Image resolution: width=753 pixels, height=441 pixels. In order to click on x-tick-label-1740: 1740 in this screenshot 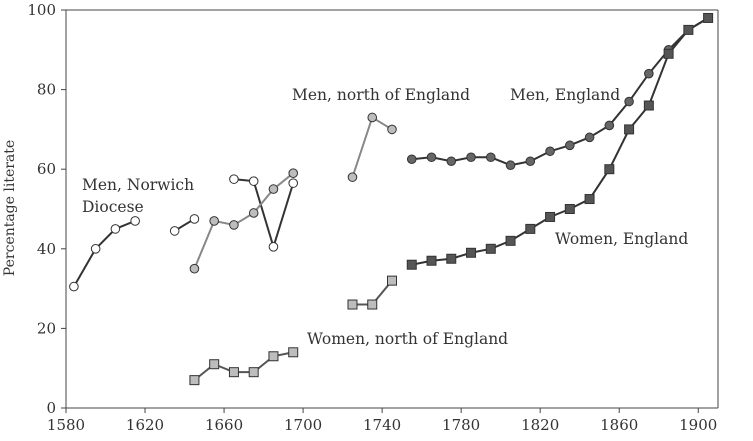, I will do `click(382, 425)`.